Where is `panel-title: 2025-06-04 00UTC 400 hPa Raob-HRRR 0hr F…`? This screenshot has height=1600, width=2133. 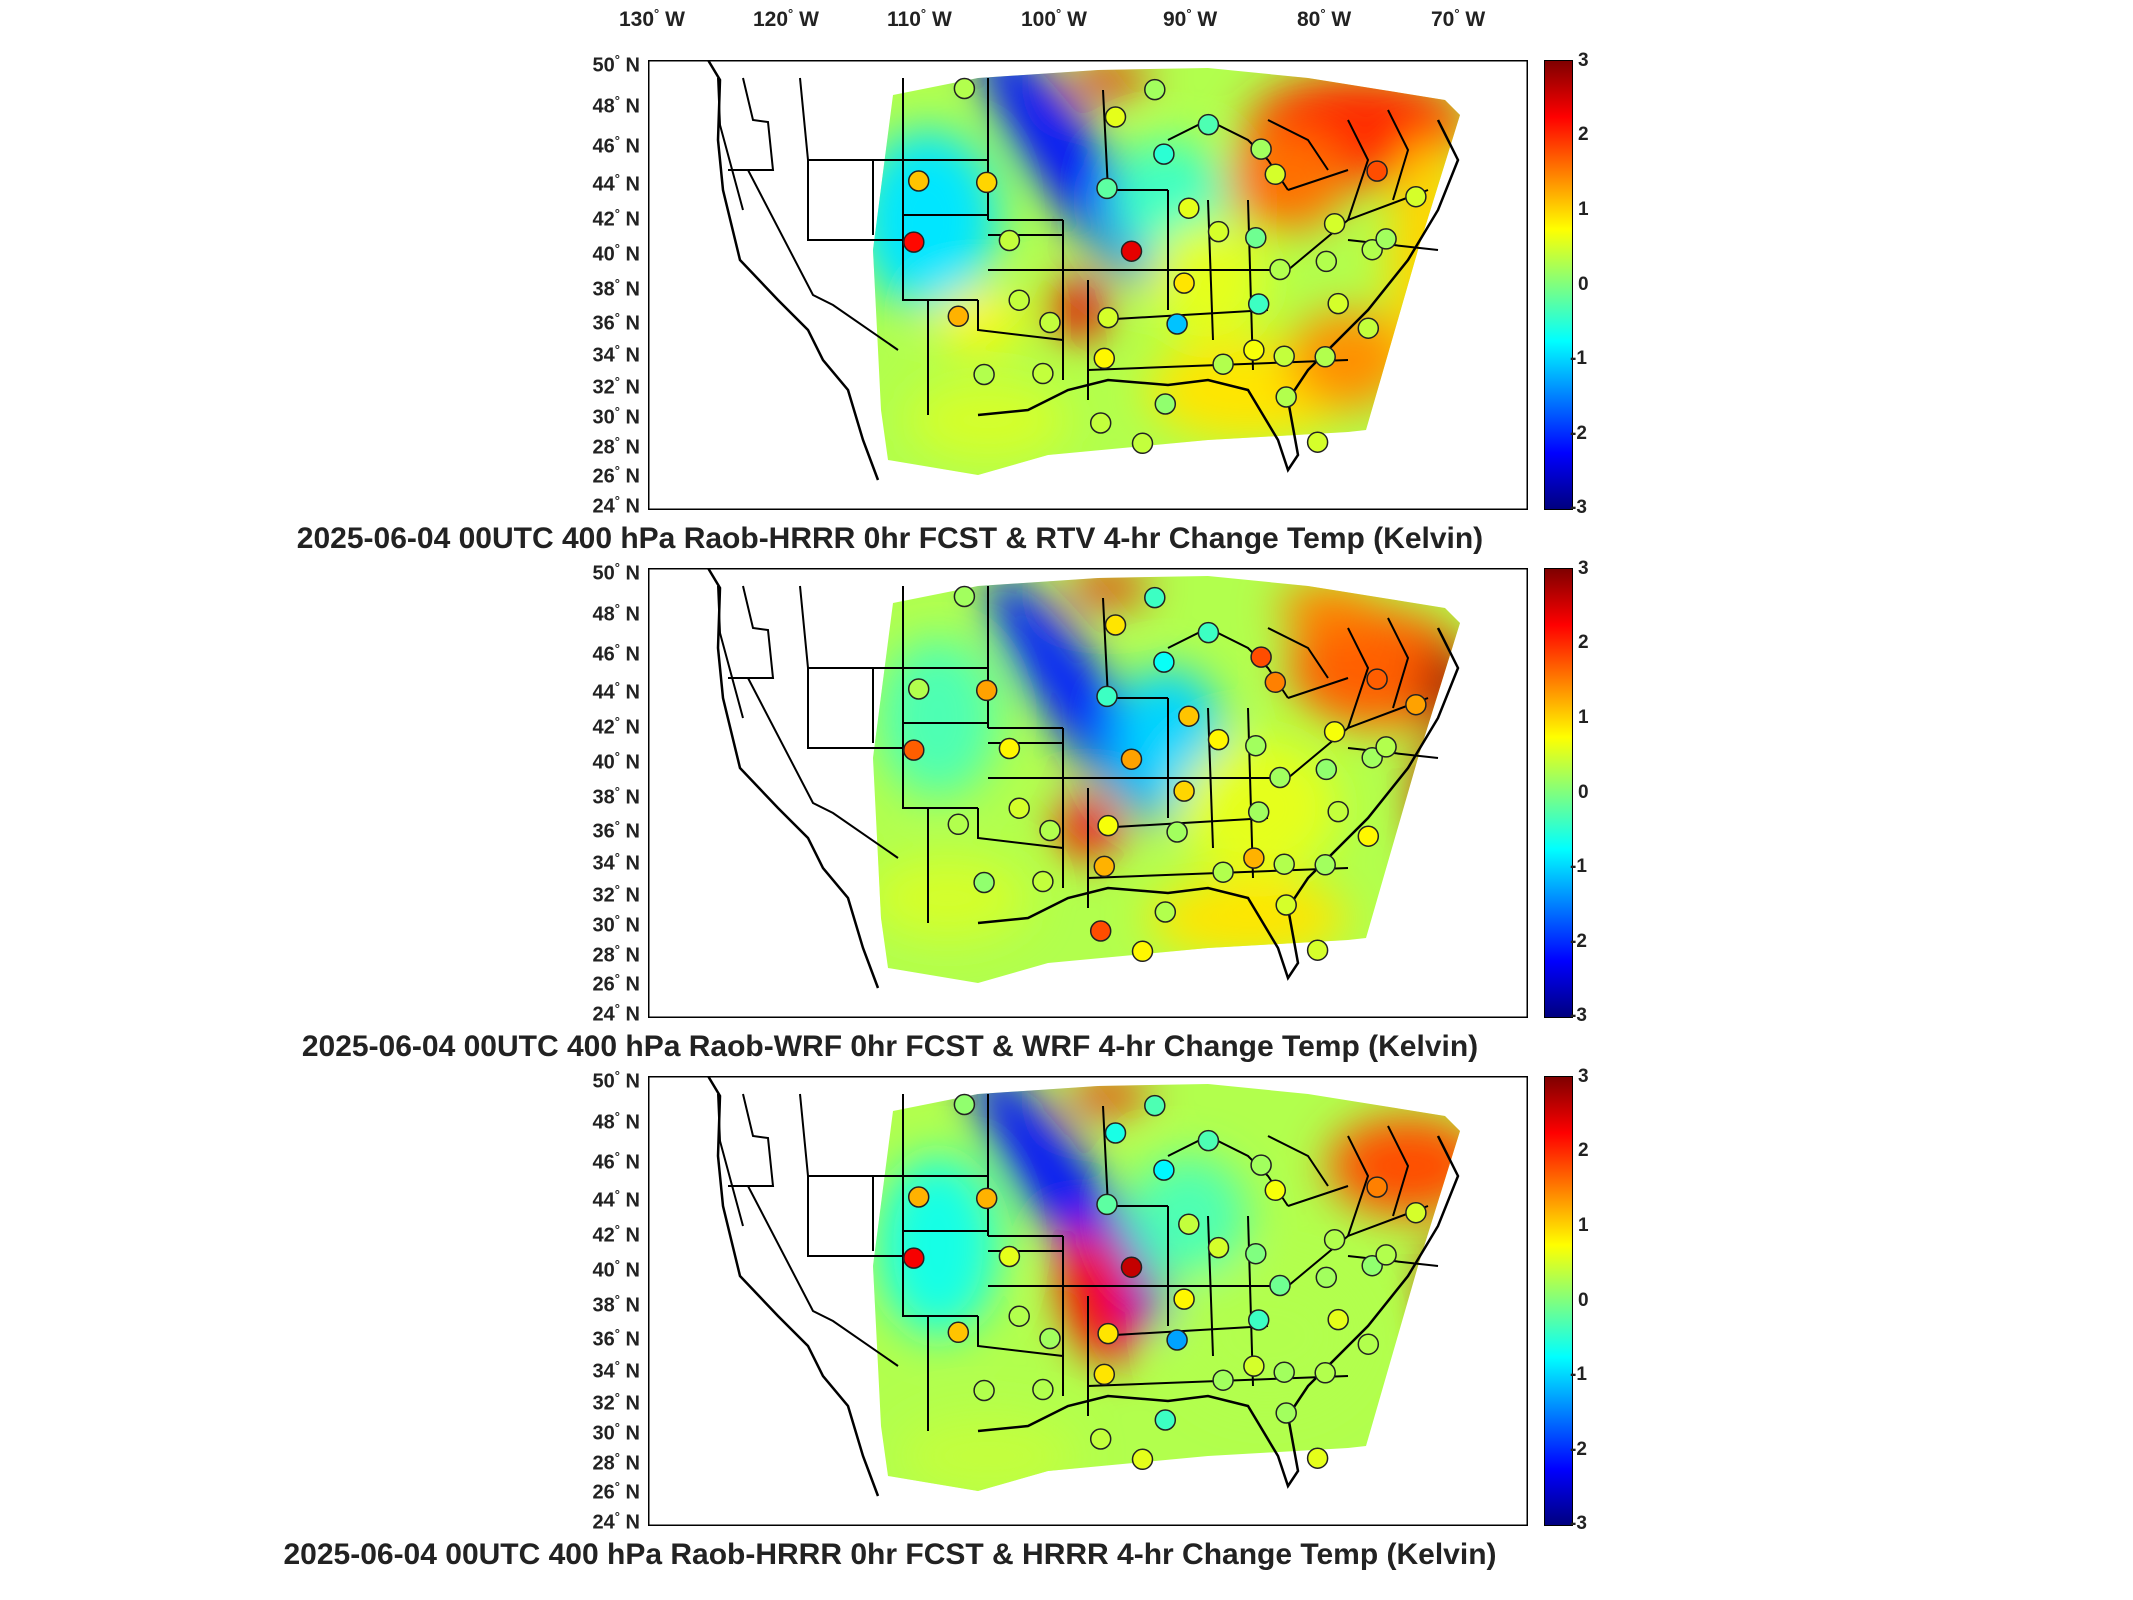 panel-title: 2025-06-04 00UTC 400 hPa Raob-HRRR 0hr F… is located at coordinates (890, 1554).